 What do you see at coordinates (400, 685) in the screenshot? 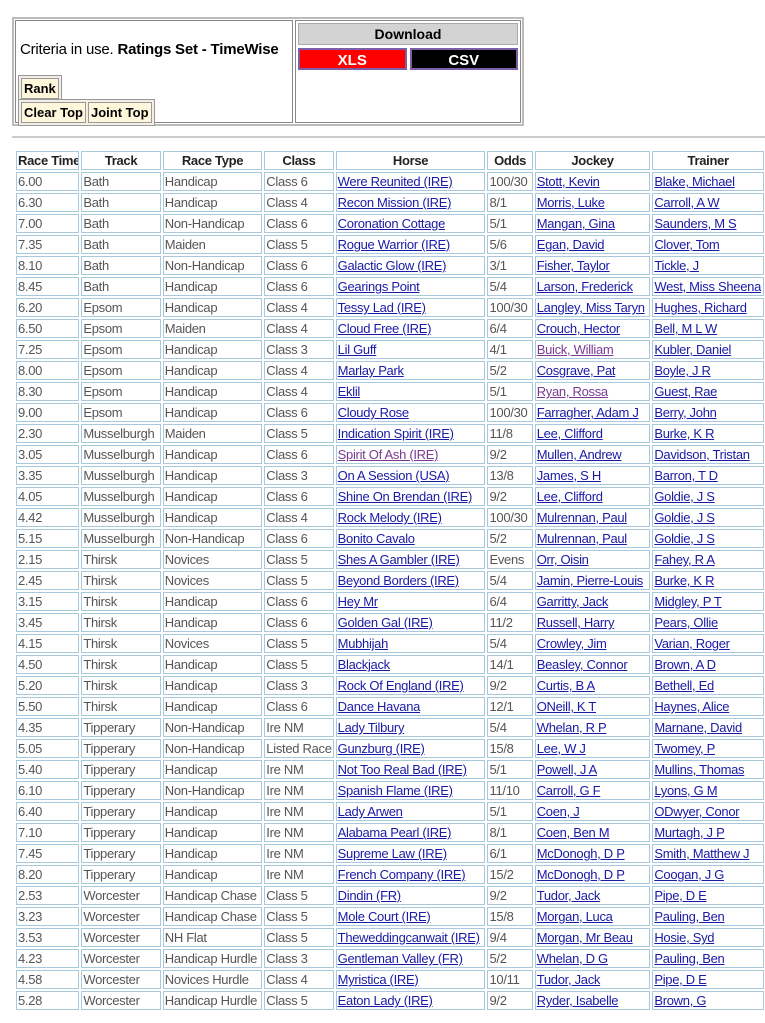
I see `horse-link: Rock Of England (IRE)` at bounding box center [400, 685].